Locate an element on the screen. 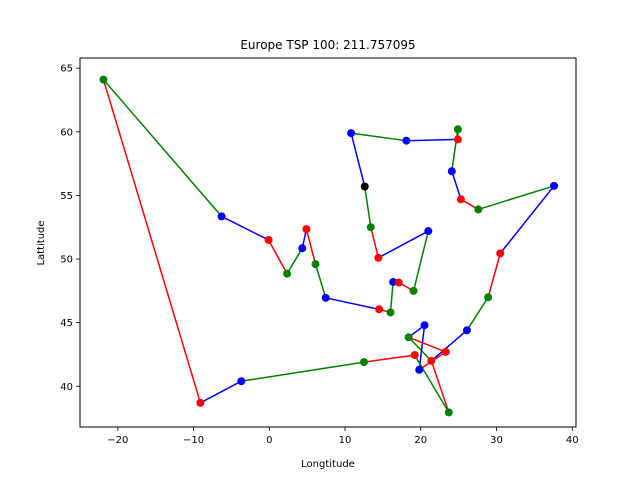 This screenshot has width=640, height=480. x-axis-label: Longtitude is located at coordinates (328, 464).